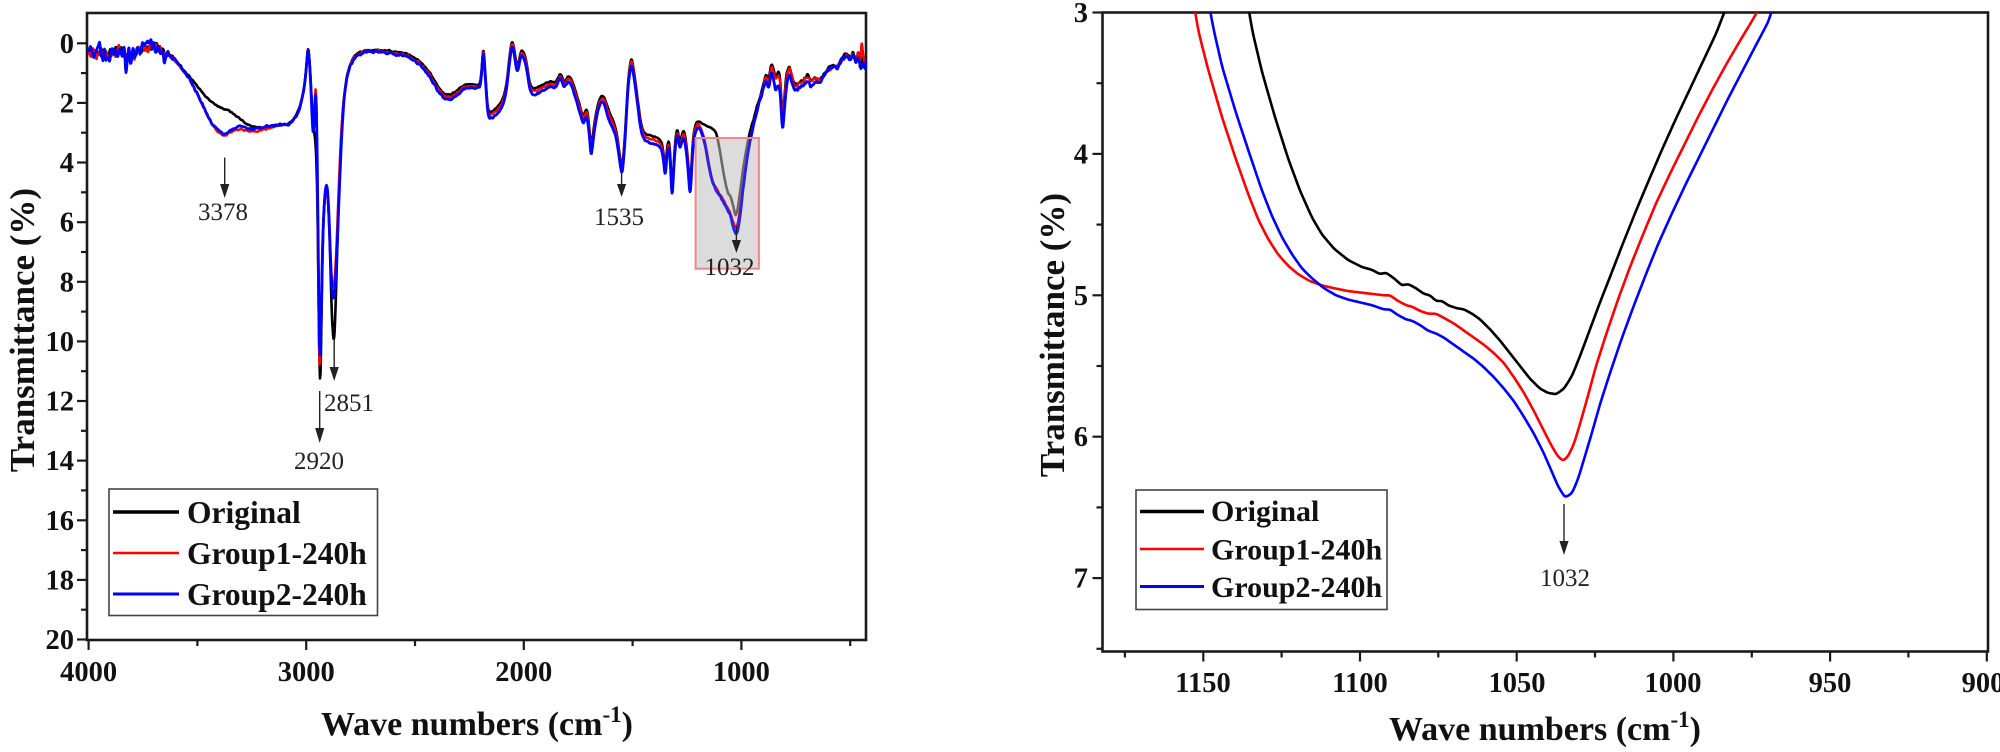 This screenshot has width=2000, height=752. I want to click on svg-text: 20, so click(60, 640).